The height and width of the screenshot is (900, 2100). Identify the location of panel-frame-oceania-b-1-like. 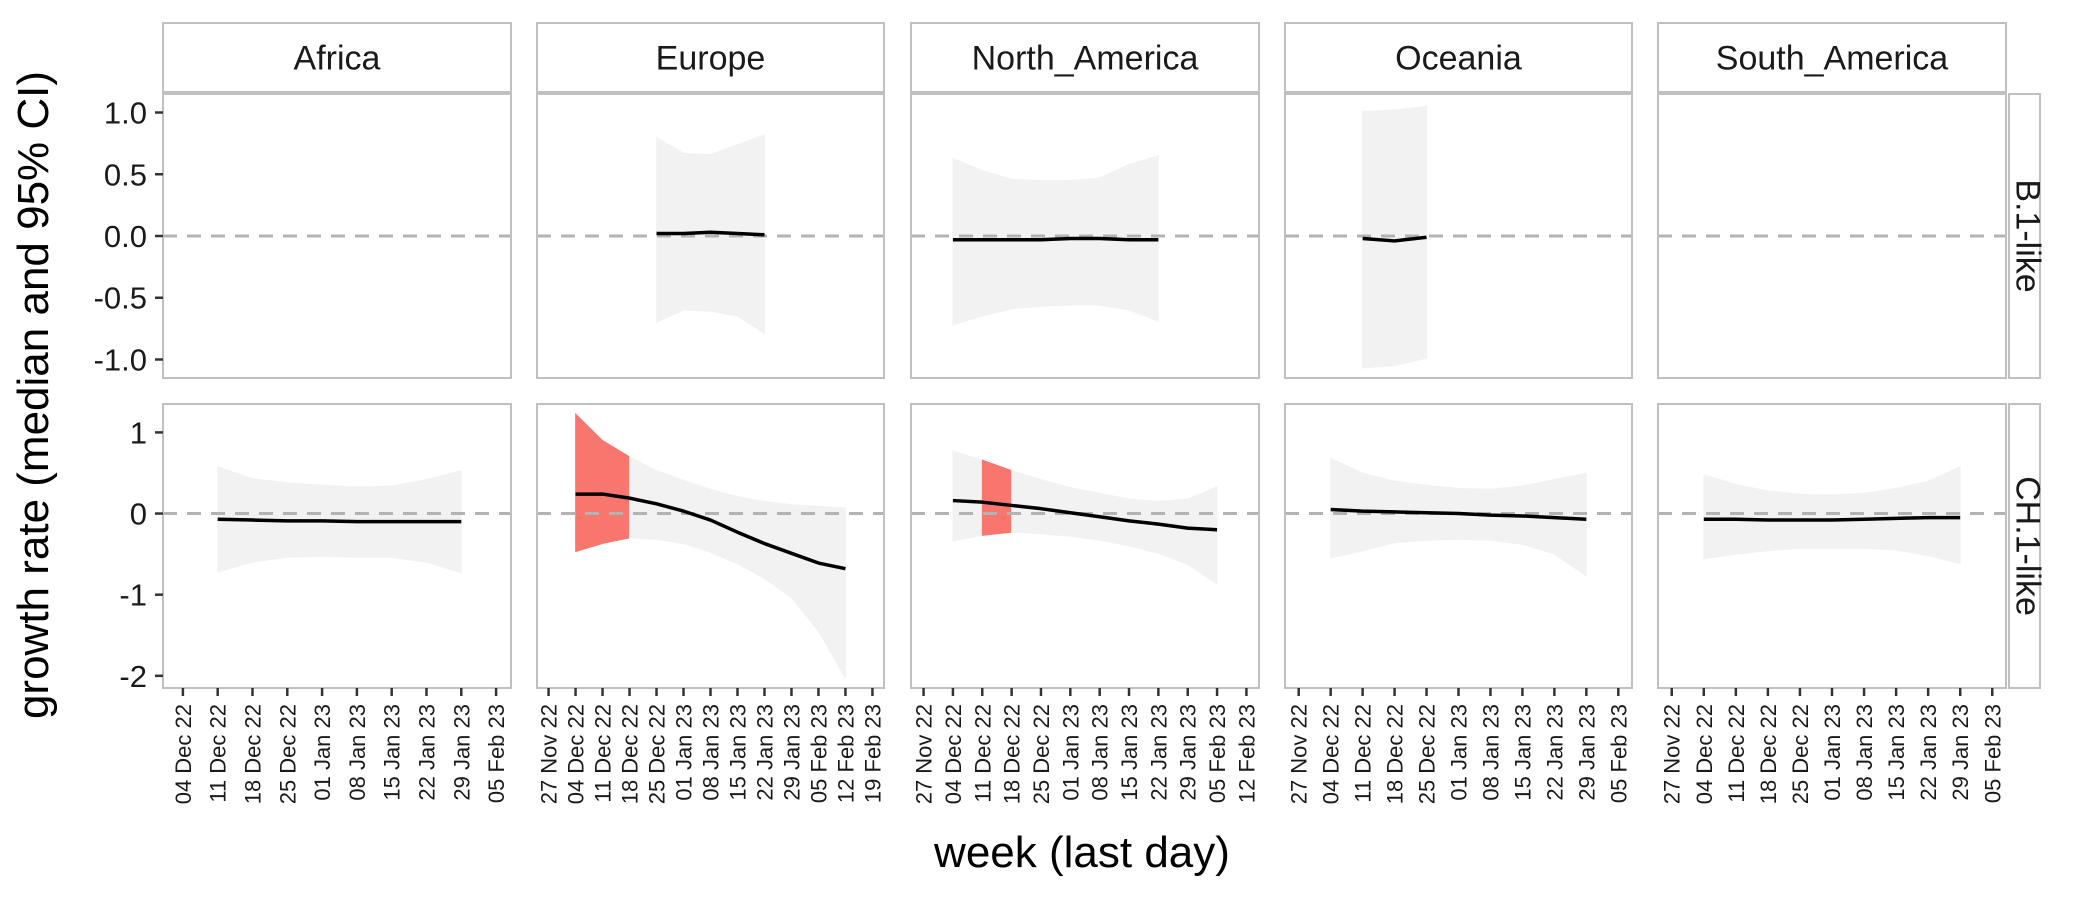
(1458, 236).